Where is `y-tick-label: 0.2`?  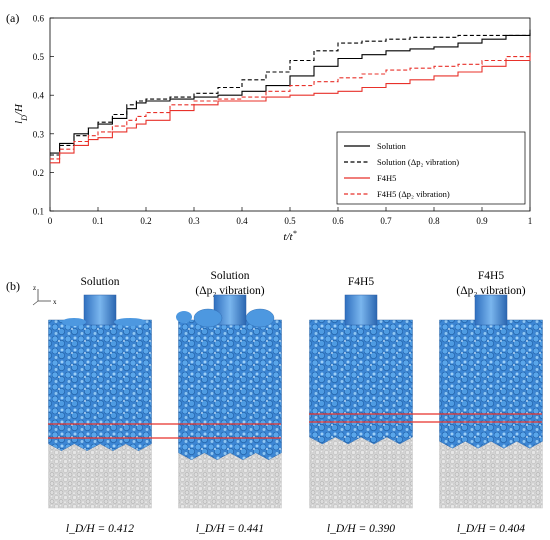
y-tick-label: 0.2 is located at coordinates (38, 173).